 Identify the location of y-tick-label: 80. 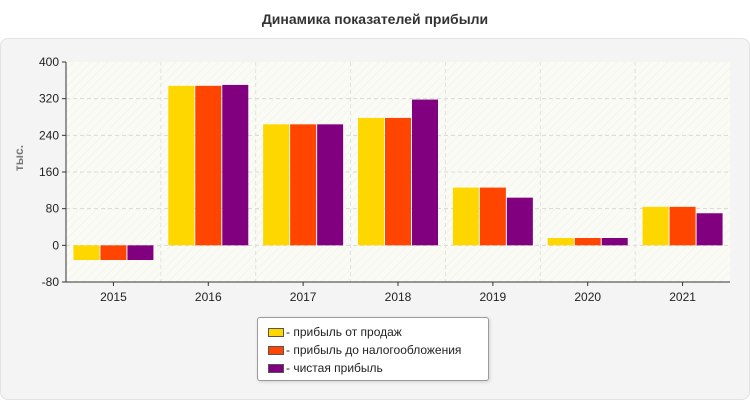
(53, 209).